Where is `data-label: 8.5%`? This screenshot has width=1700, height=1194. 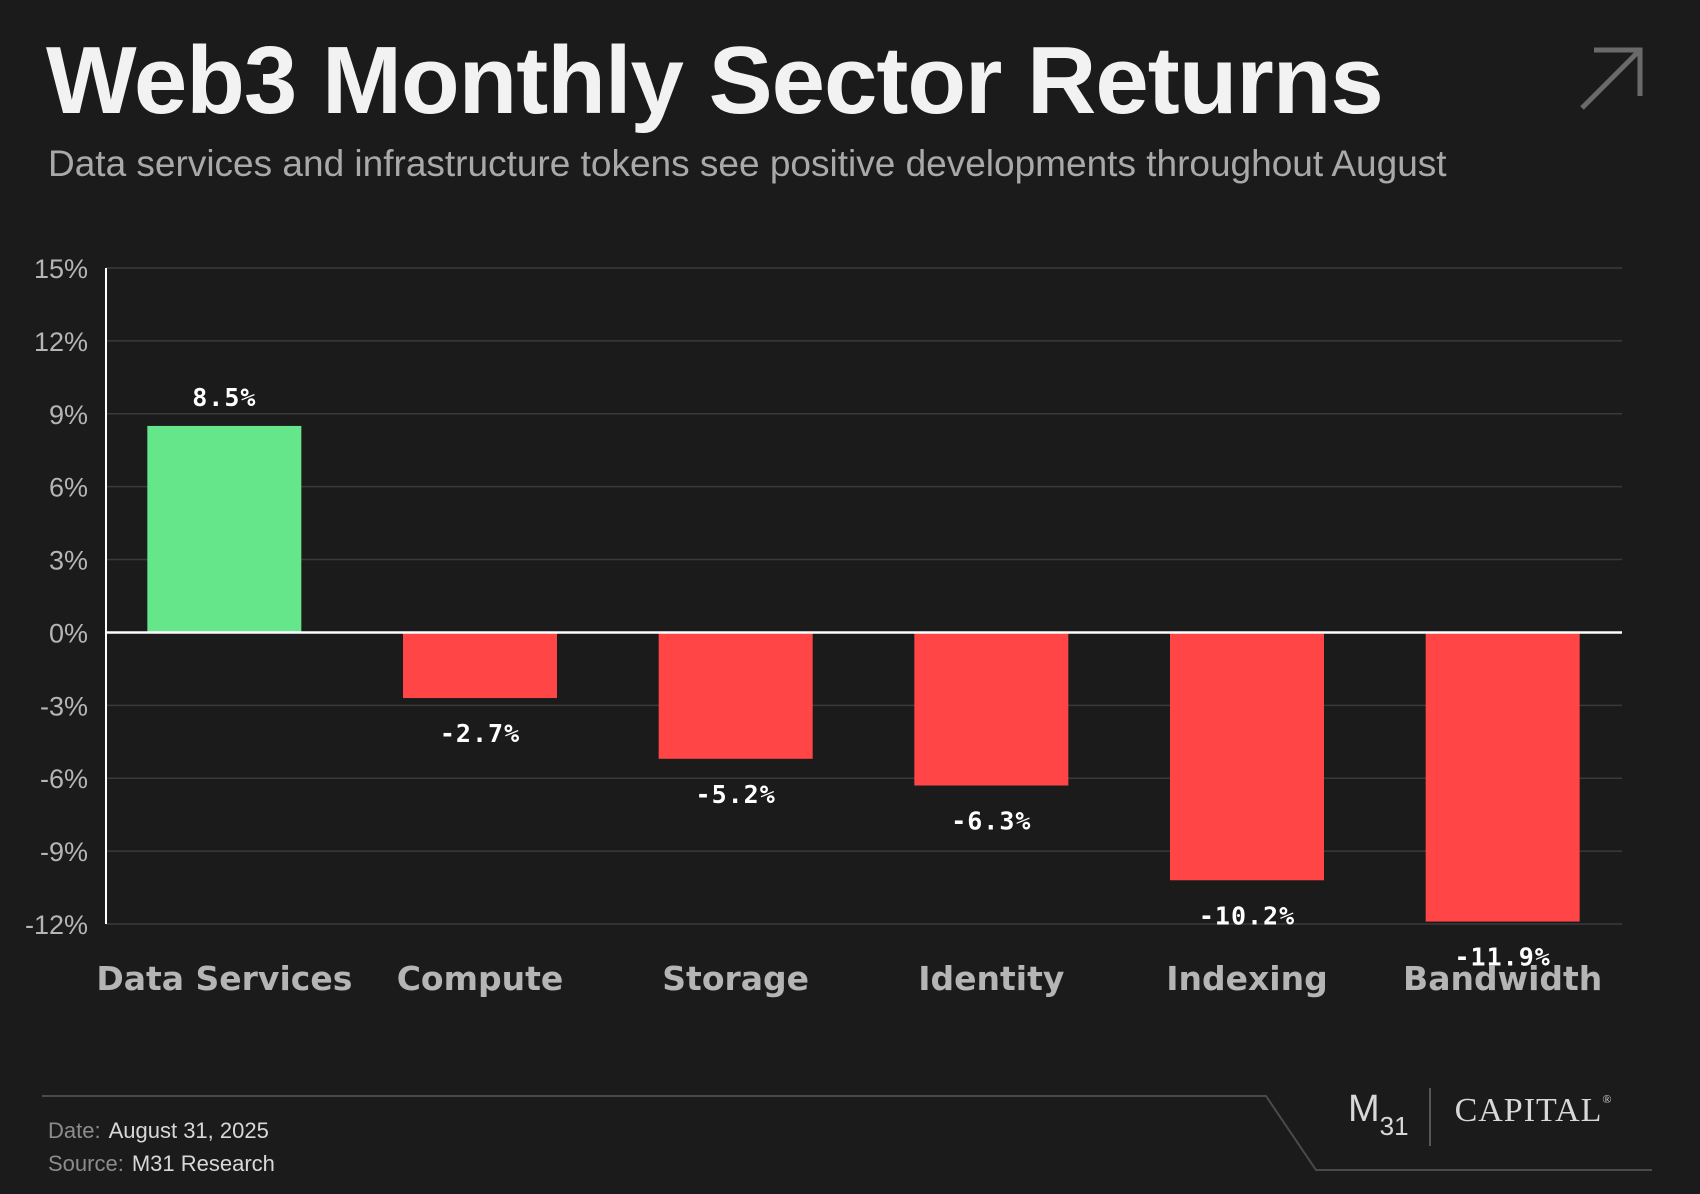 data-label: 8.5% is located at coordinates (224, 397).